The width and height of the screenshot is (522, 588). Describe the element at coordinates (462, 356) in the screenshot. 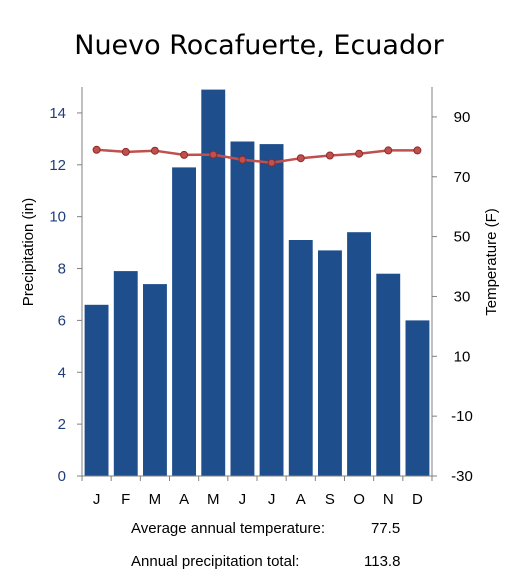

I see `y2-tick-label: 10` at that location.